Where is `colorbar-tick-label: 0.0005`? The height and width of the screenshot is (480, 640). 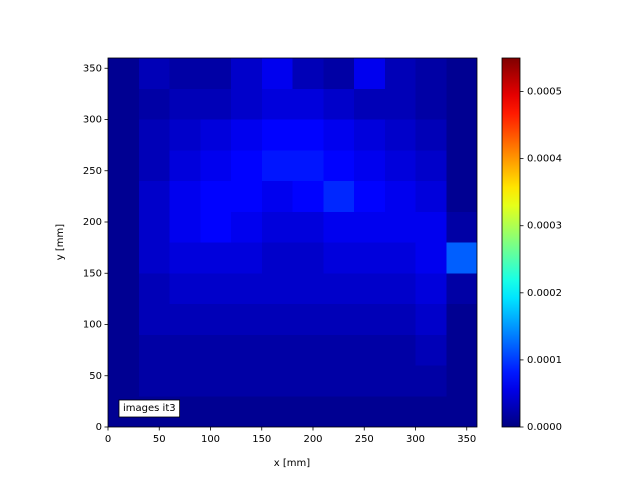 colorbar-tick-label: 0.0005 is located at coordinates (544, 92).